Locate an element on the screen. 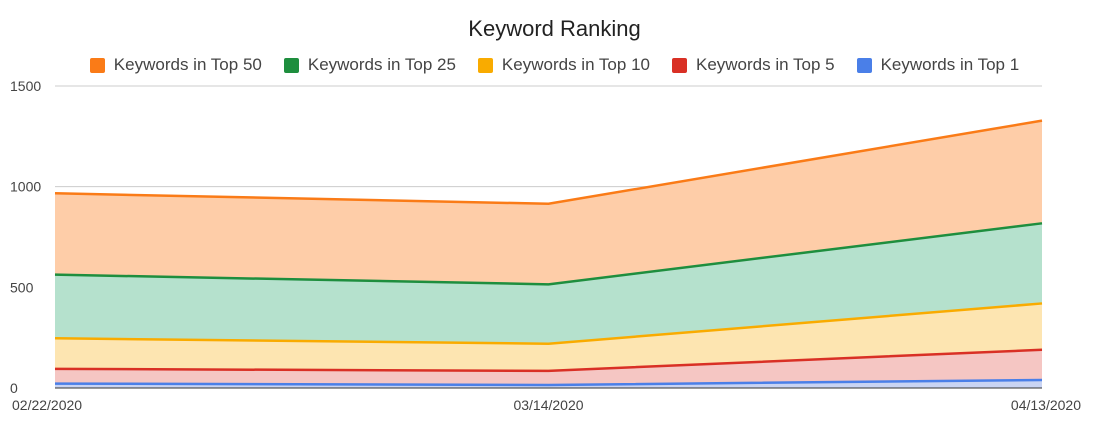 This screenshot has height=434, width=1109. x-tick-label: 03/14/2020 is located at coordinates (548, 405).